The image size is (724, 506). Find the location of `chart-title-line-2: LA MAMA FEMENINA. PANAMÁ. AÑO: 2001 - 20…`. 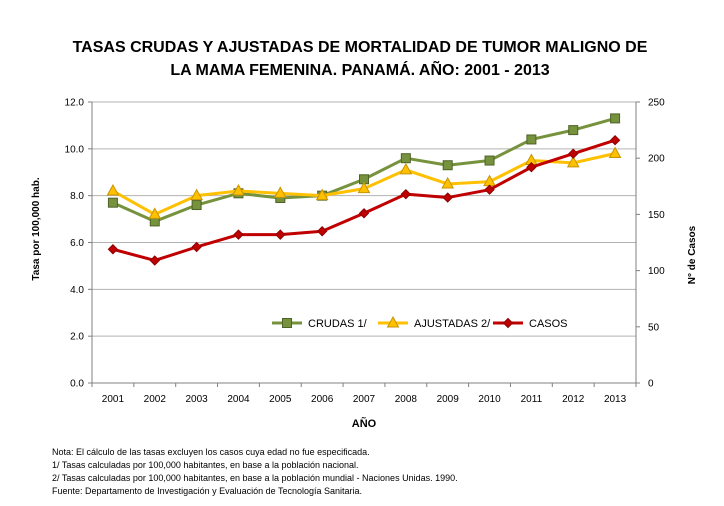

chart-title-line-2: LA MAMA FEMENINA. PANAMÁ. AÑO: 2001 - 20… is located at coordinates (360, 70).